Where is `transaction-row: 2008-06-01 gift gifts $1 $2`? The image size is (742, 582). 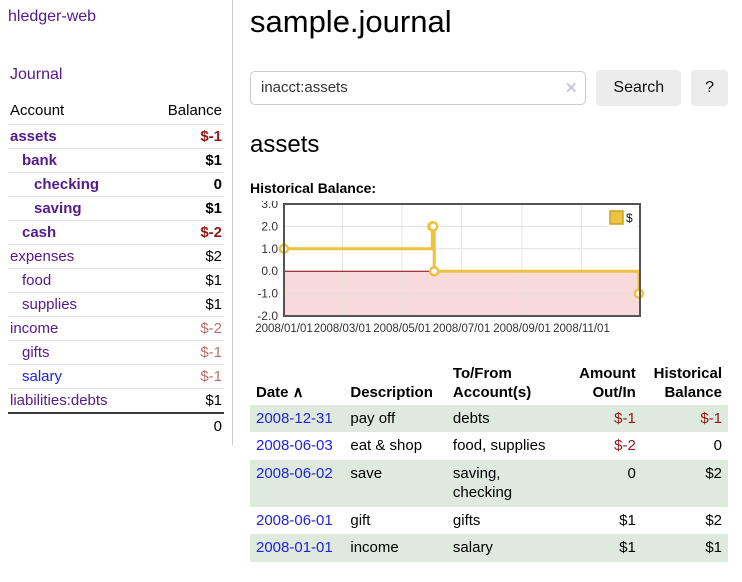 transaction-row: 2008-06-01 gift gifts $1 $2 is located at coordinates (489, 521).